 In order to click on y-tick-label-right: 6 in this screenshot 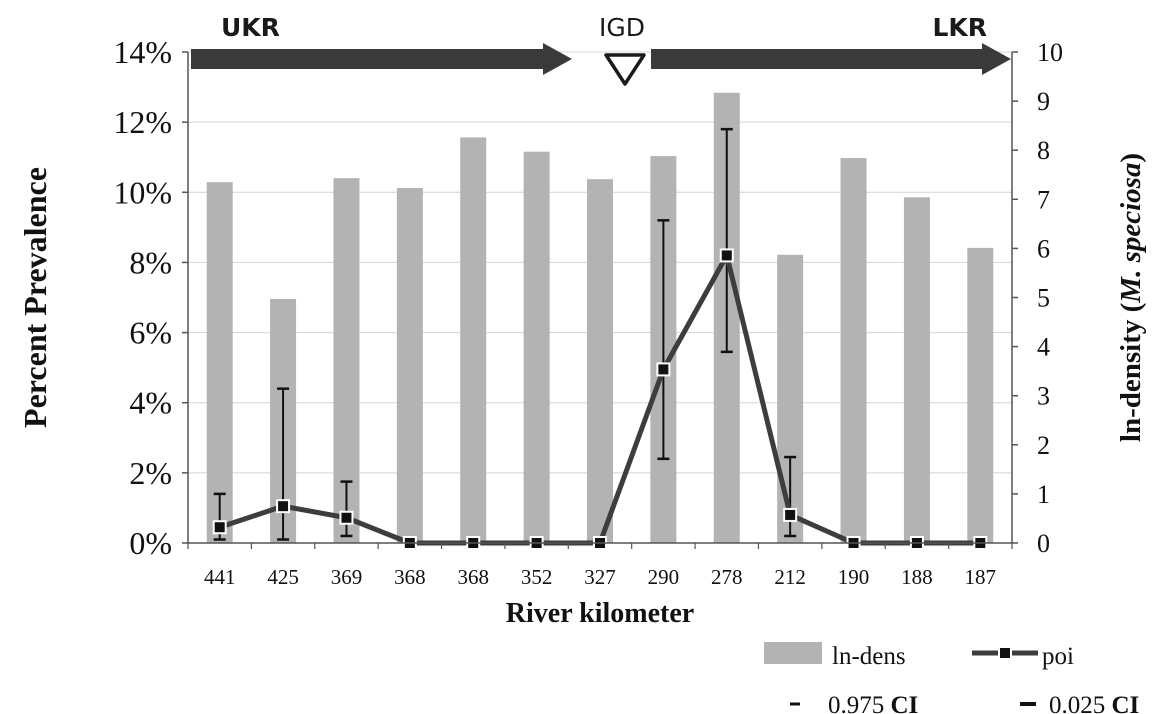, I will do `click(1043, 248)`.